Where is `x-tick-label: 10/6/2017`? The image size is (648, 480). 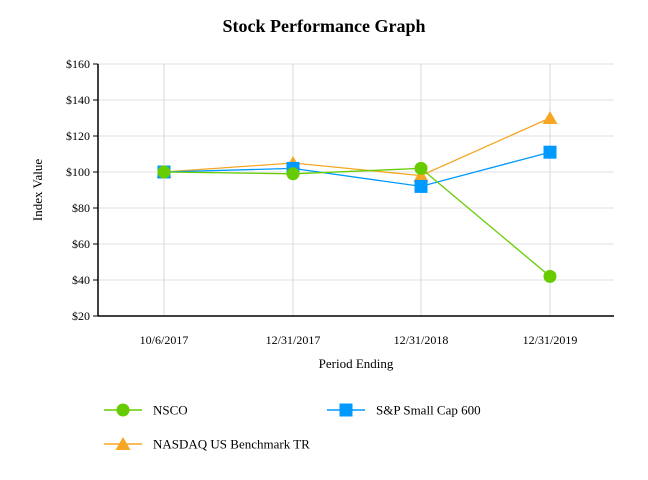
x-tick-label: 10/6/2017 is located at coordinates (164, 340).